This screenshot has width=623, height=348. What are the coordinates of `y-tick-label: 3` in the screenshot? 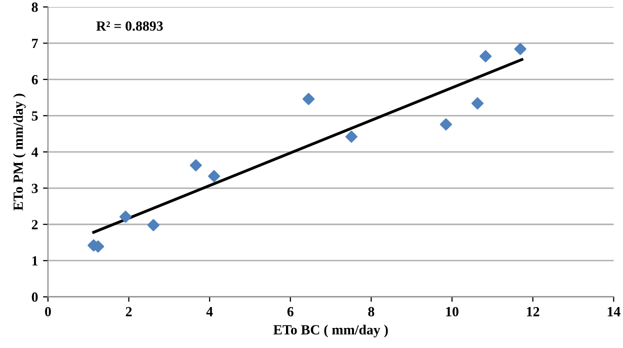 It's located at (35, 189).